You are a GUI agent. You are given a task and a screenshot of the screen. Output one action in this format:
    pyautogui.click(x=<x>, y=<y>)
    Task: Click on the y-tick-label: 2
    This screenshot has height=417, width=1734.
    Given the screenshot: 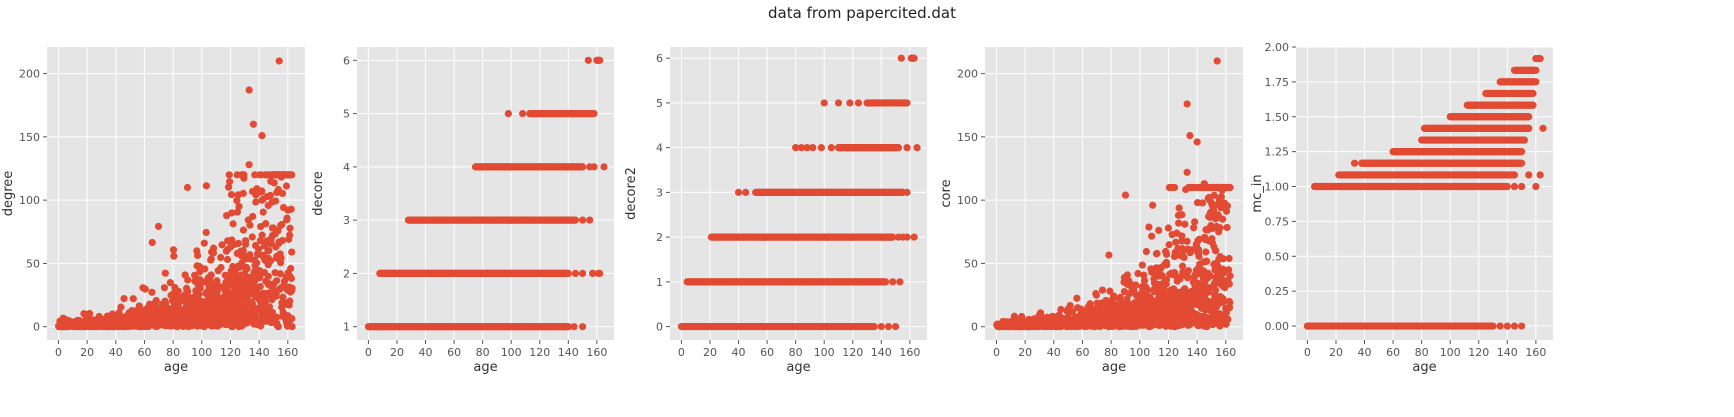 What is the action you would take?
    pyautogui.click(x=659, y=237)
    